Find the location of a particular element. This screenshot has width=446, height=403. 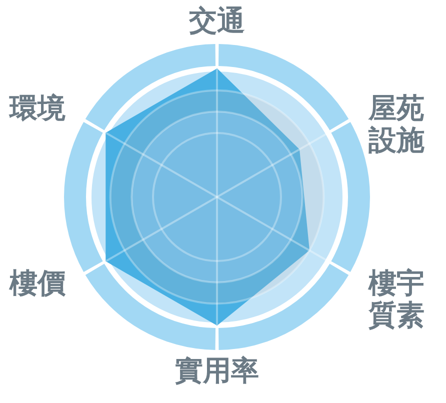

spoke-label: 環境 is located at coordinates (37, 108).